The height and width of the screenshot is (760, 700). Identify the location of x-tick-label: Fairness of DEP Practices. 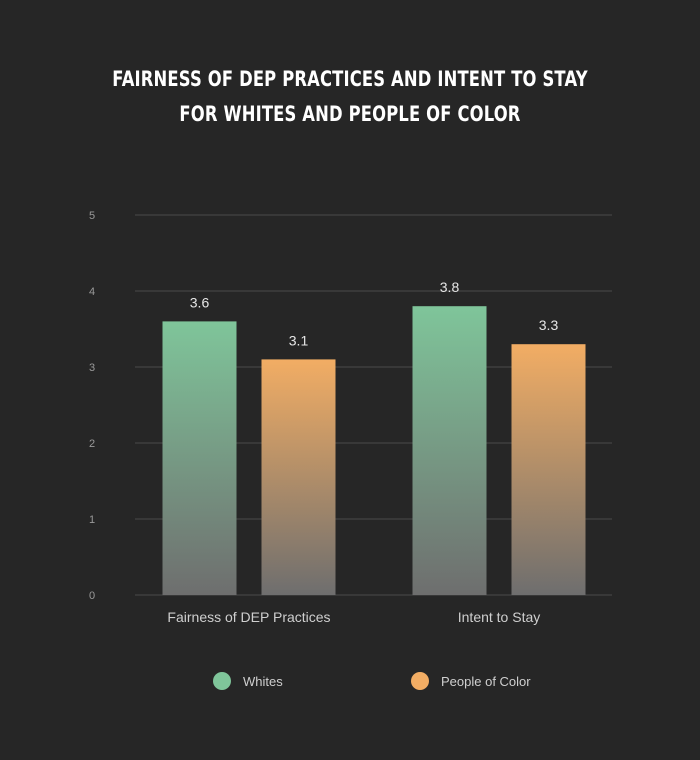
(248, 617).